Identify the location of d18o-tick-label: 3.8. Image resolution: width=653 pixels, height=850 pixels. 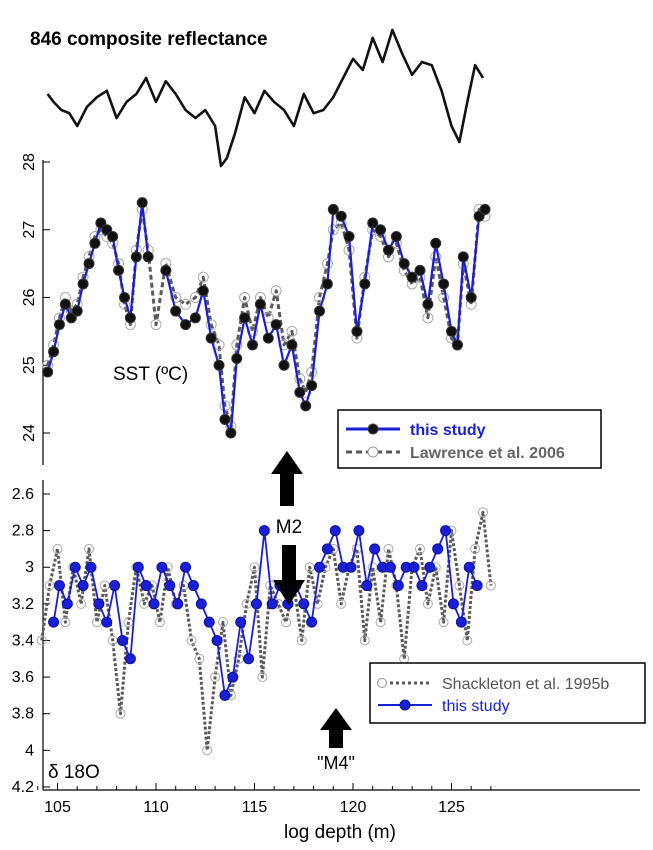
(23, 714).